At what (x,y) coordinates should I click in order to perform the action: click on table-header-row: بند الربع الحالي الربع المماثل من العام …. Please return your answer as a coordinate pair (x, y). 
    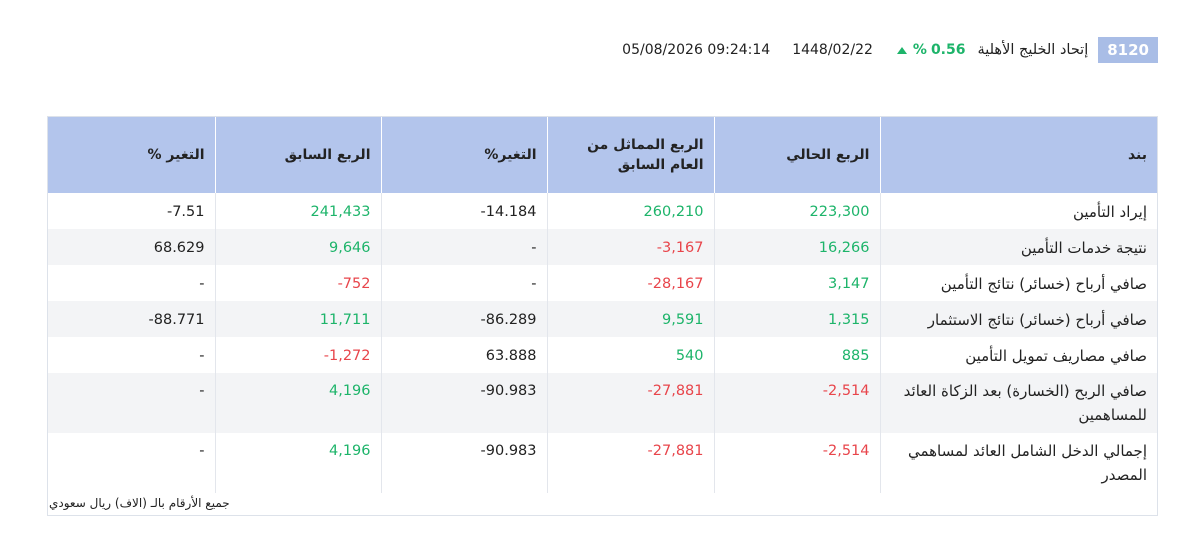
    Looking at the image, I should click on (602, 155).